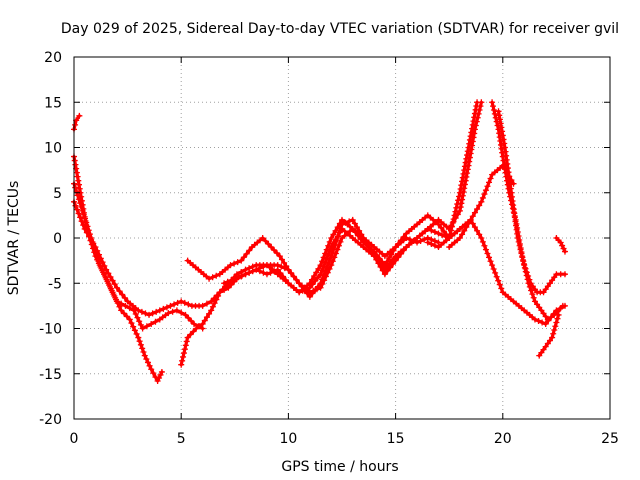 The image size is (640, 480). Describe the element at coordinates (181, 439) in the screenshot. I see `x-tick-label: 5` at that location.